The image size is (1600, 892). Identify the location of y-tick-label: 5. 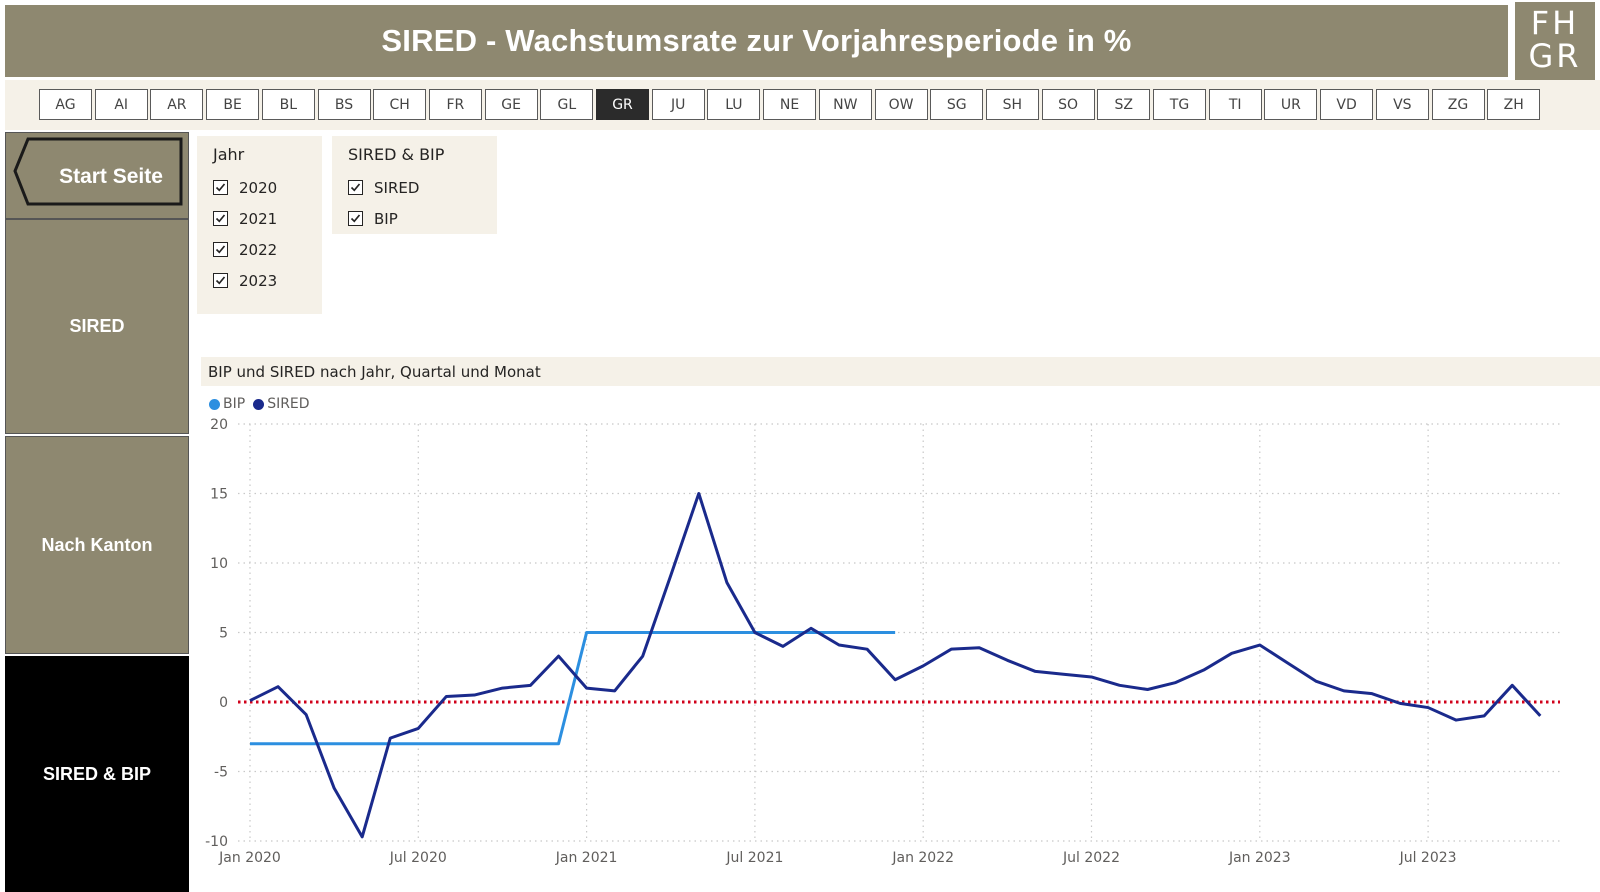
(223, 634).